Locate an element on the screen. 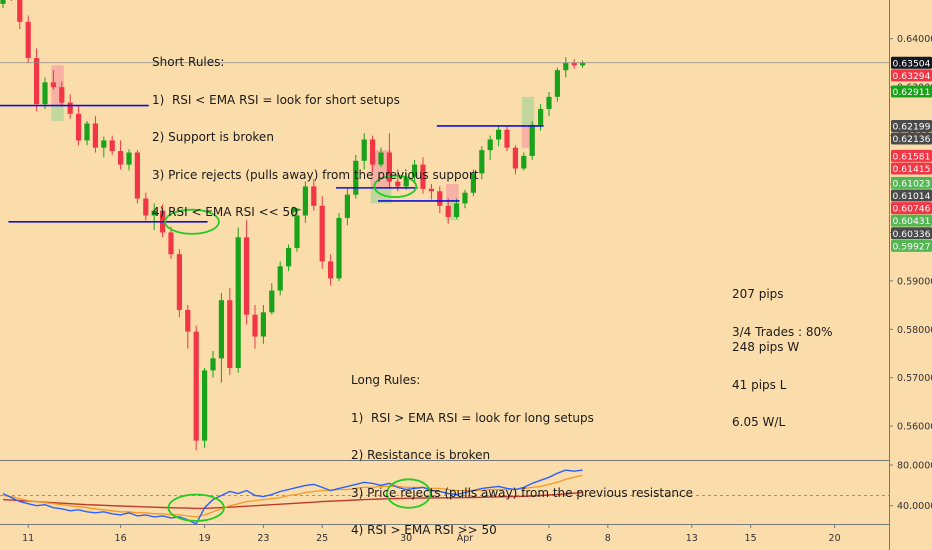 This screenshot has height=550, width=932. rsi-ema-long-line is located at coordinates (292, 500).